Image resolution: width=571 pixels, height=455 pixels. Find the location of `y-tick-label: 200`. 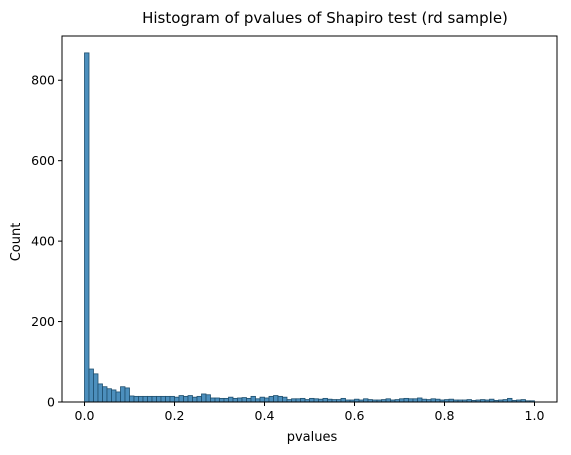

y-tick-label: 200 is located at coordinates (43, 321).